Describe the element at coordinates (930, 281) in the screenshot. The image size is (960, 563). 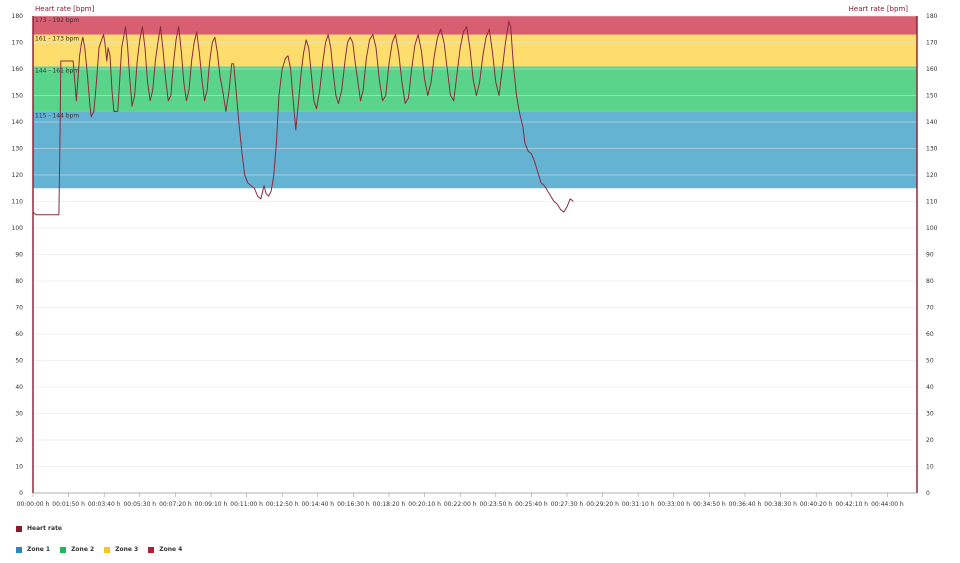
I see `y-right-tick-80: 80` at that location.